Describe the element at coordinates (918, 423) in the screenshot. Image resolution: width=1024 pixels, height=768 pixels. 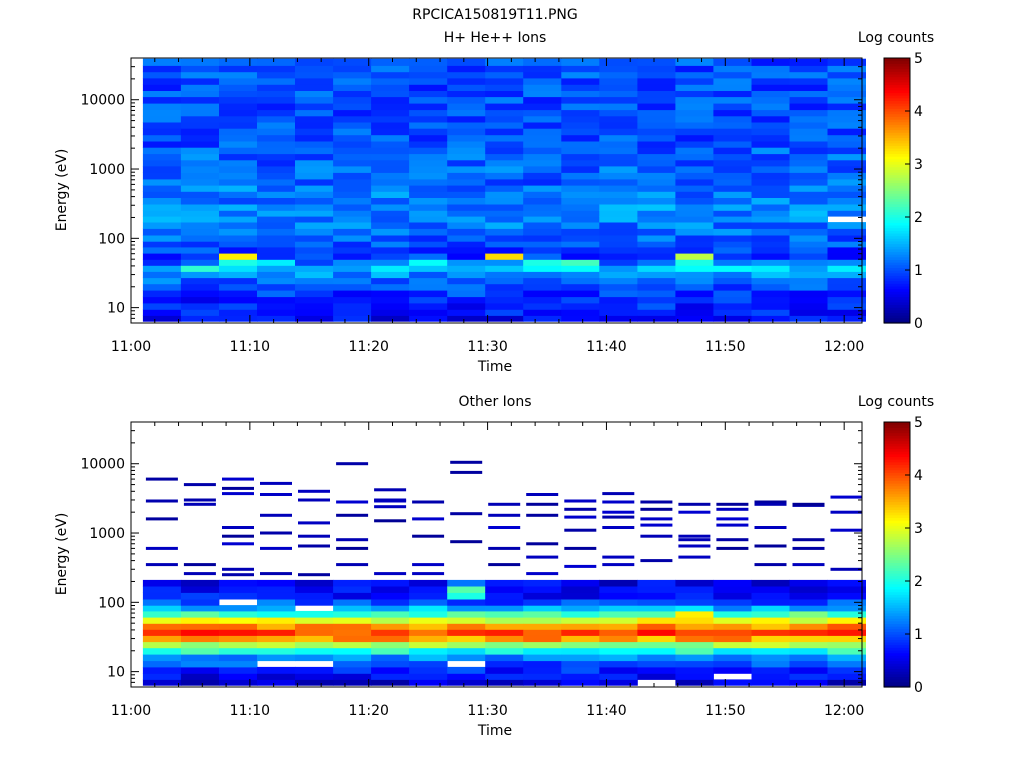
I see `panel-other-ions-cbar-tick-label: 5` at that location.